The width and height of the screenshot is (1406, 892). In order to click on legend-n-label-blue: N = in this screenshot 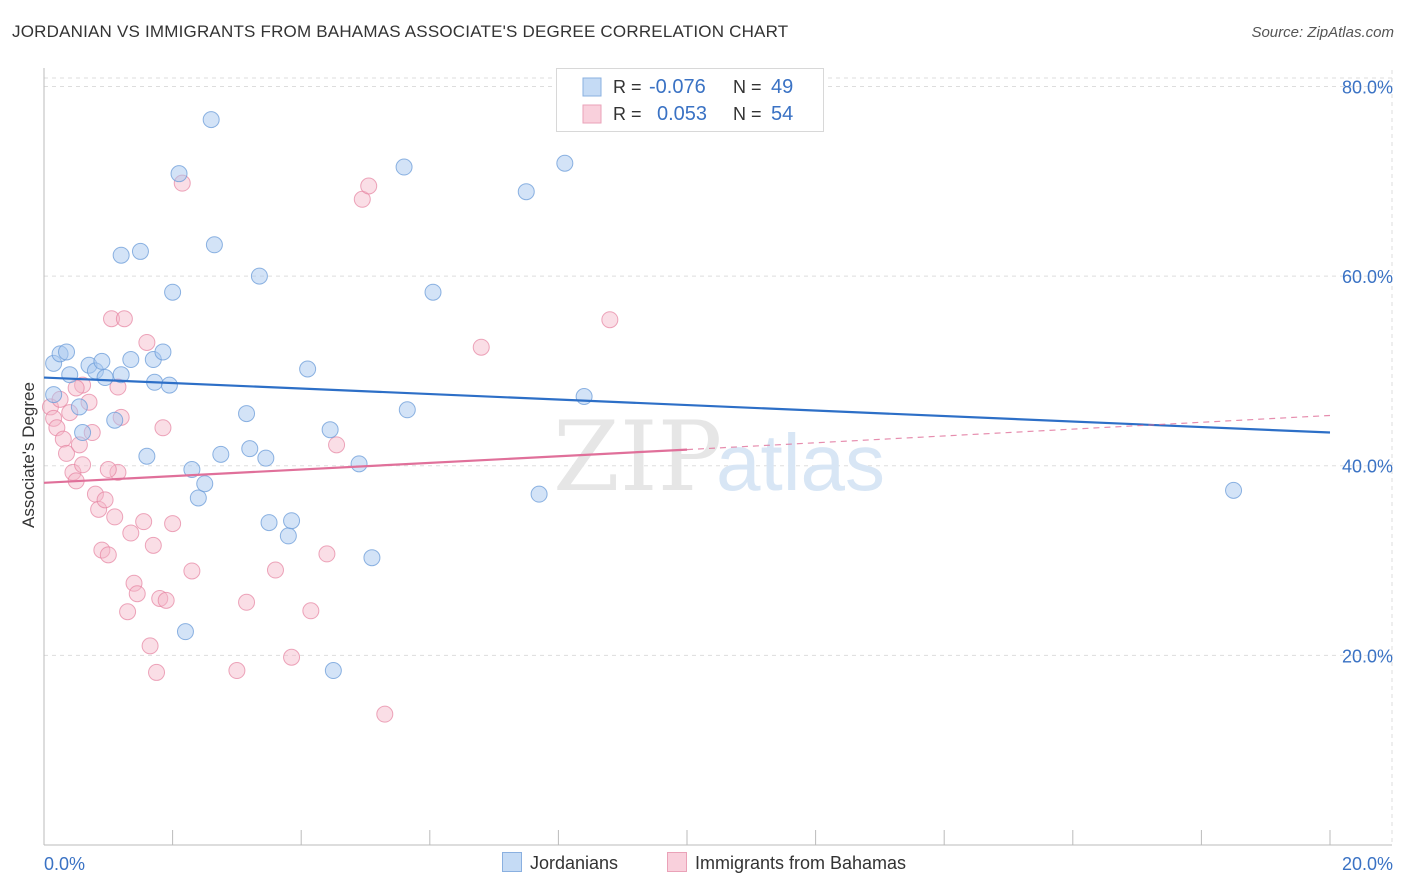, I will do `click(747, 87)`.